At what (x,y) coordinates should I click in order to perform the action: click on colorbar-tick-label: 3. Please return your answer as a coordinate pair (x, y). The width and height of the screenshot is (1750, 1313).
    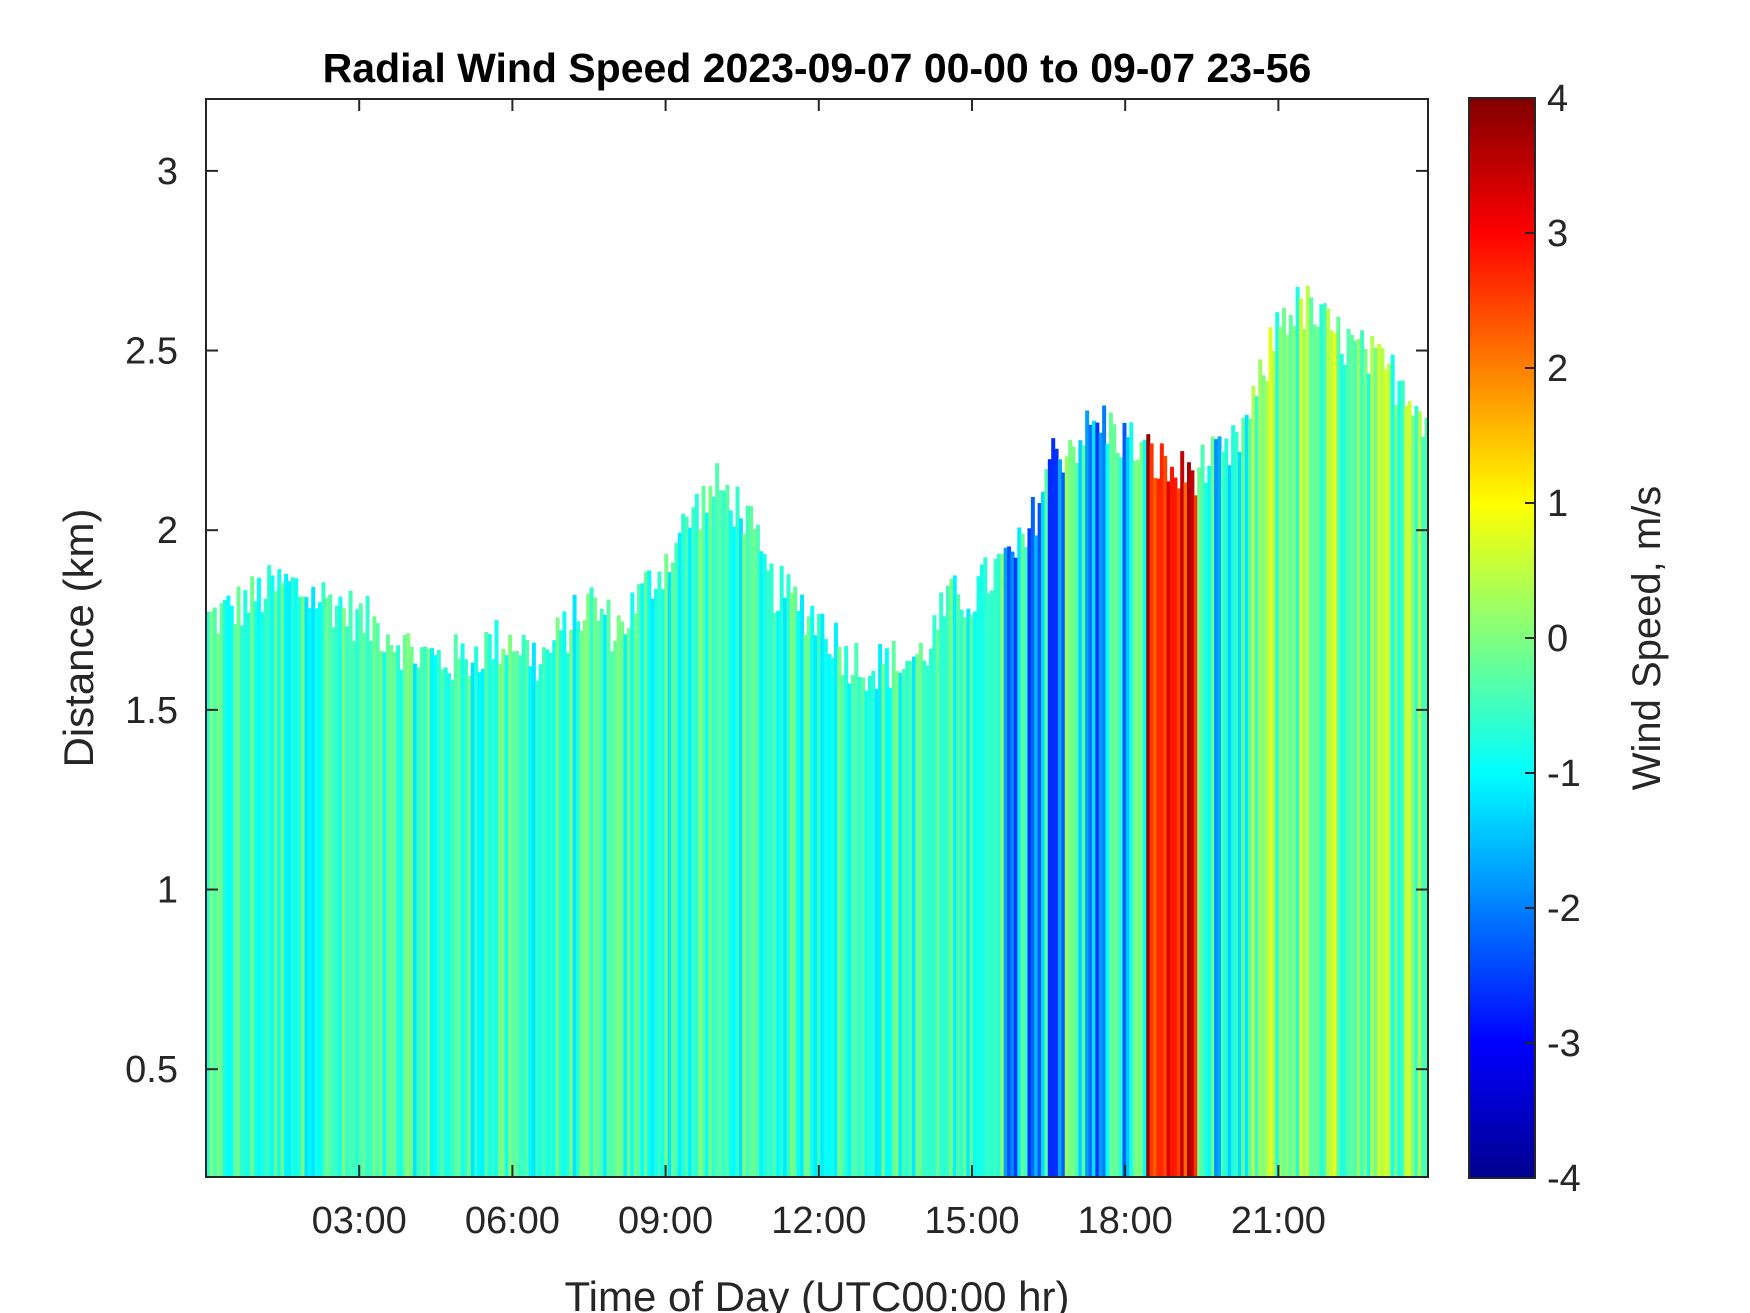
    Looking at the image, I should click on (1557, 234).